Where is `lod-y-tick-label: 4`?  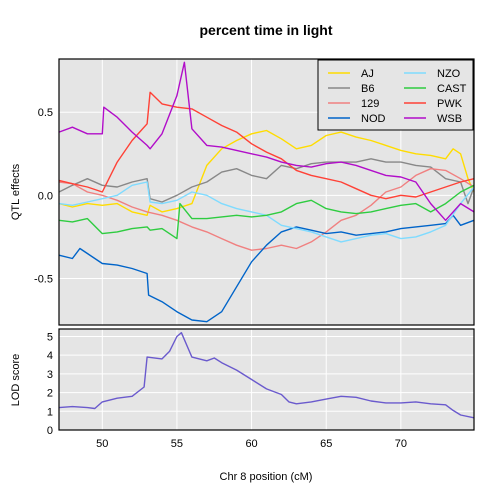 lod-y-tick-label: 4 is located at coordinates (50, 356).